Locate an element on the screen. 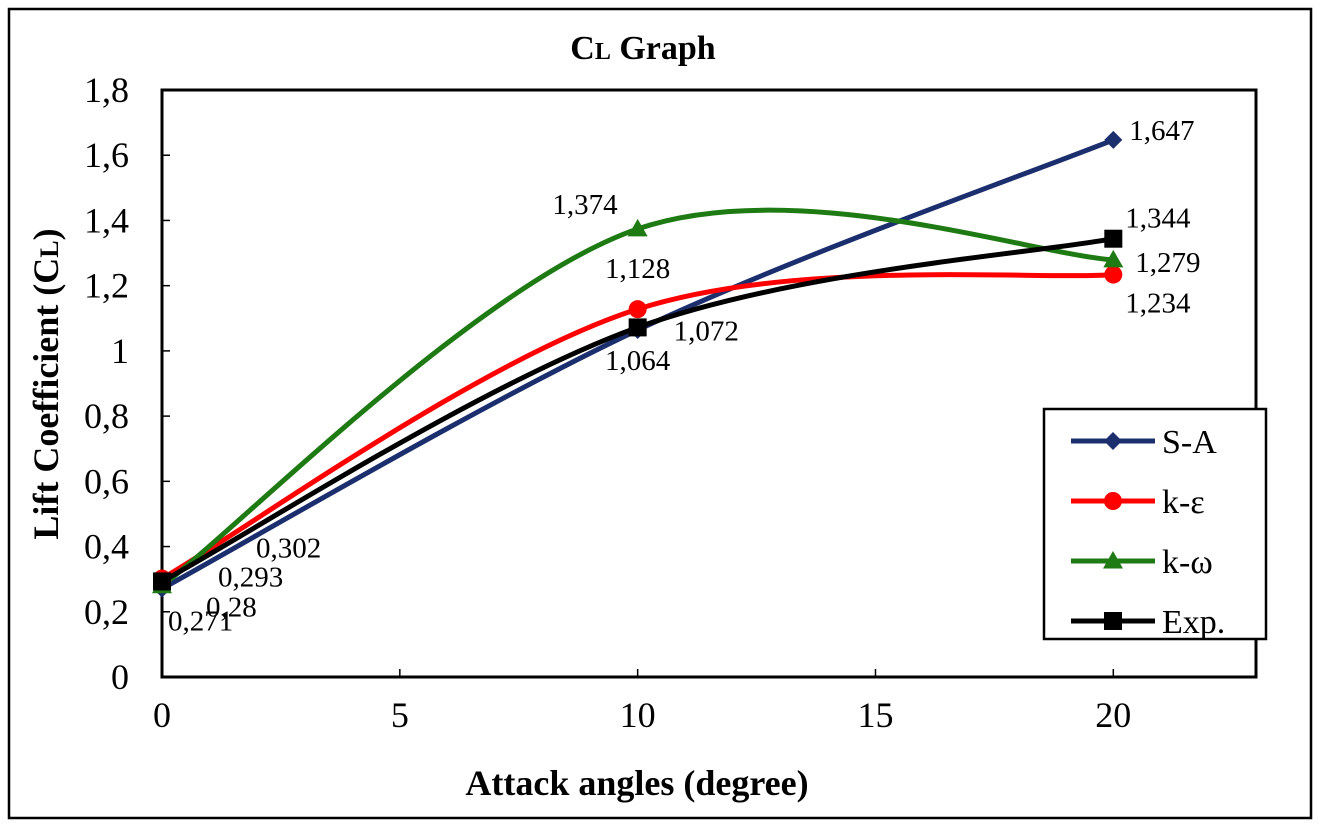  data-label-triangle: 1,279 is located at coordinates (1167, 263).